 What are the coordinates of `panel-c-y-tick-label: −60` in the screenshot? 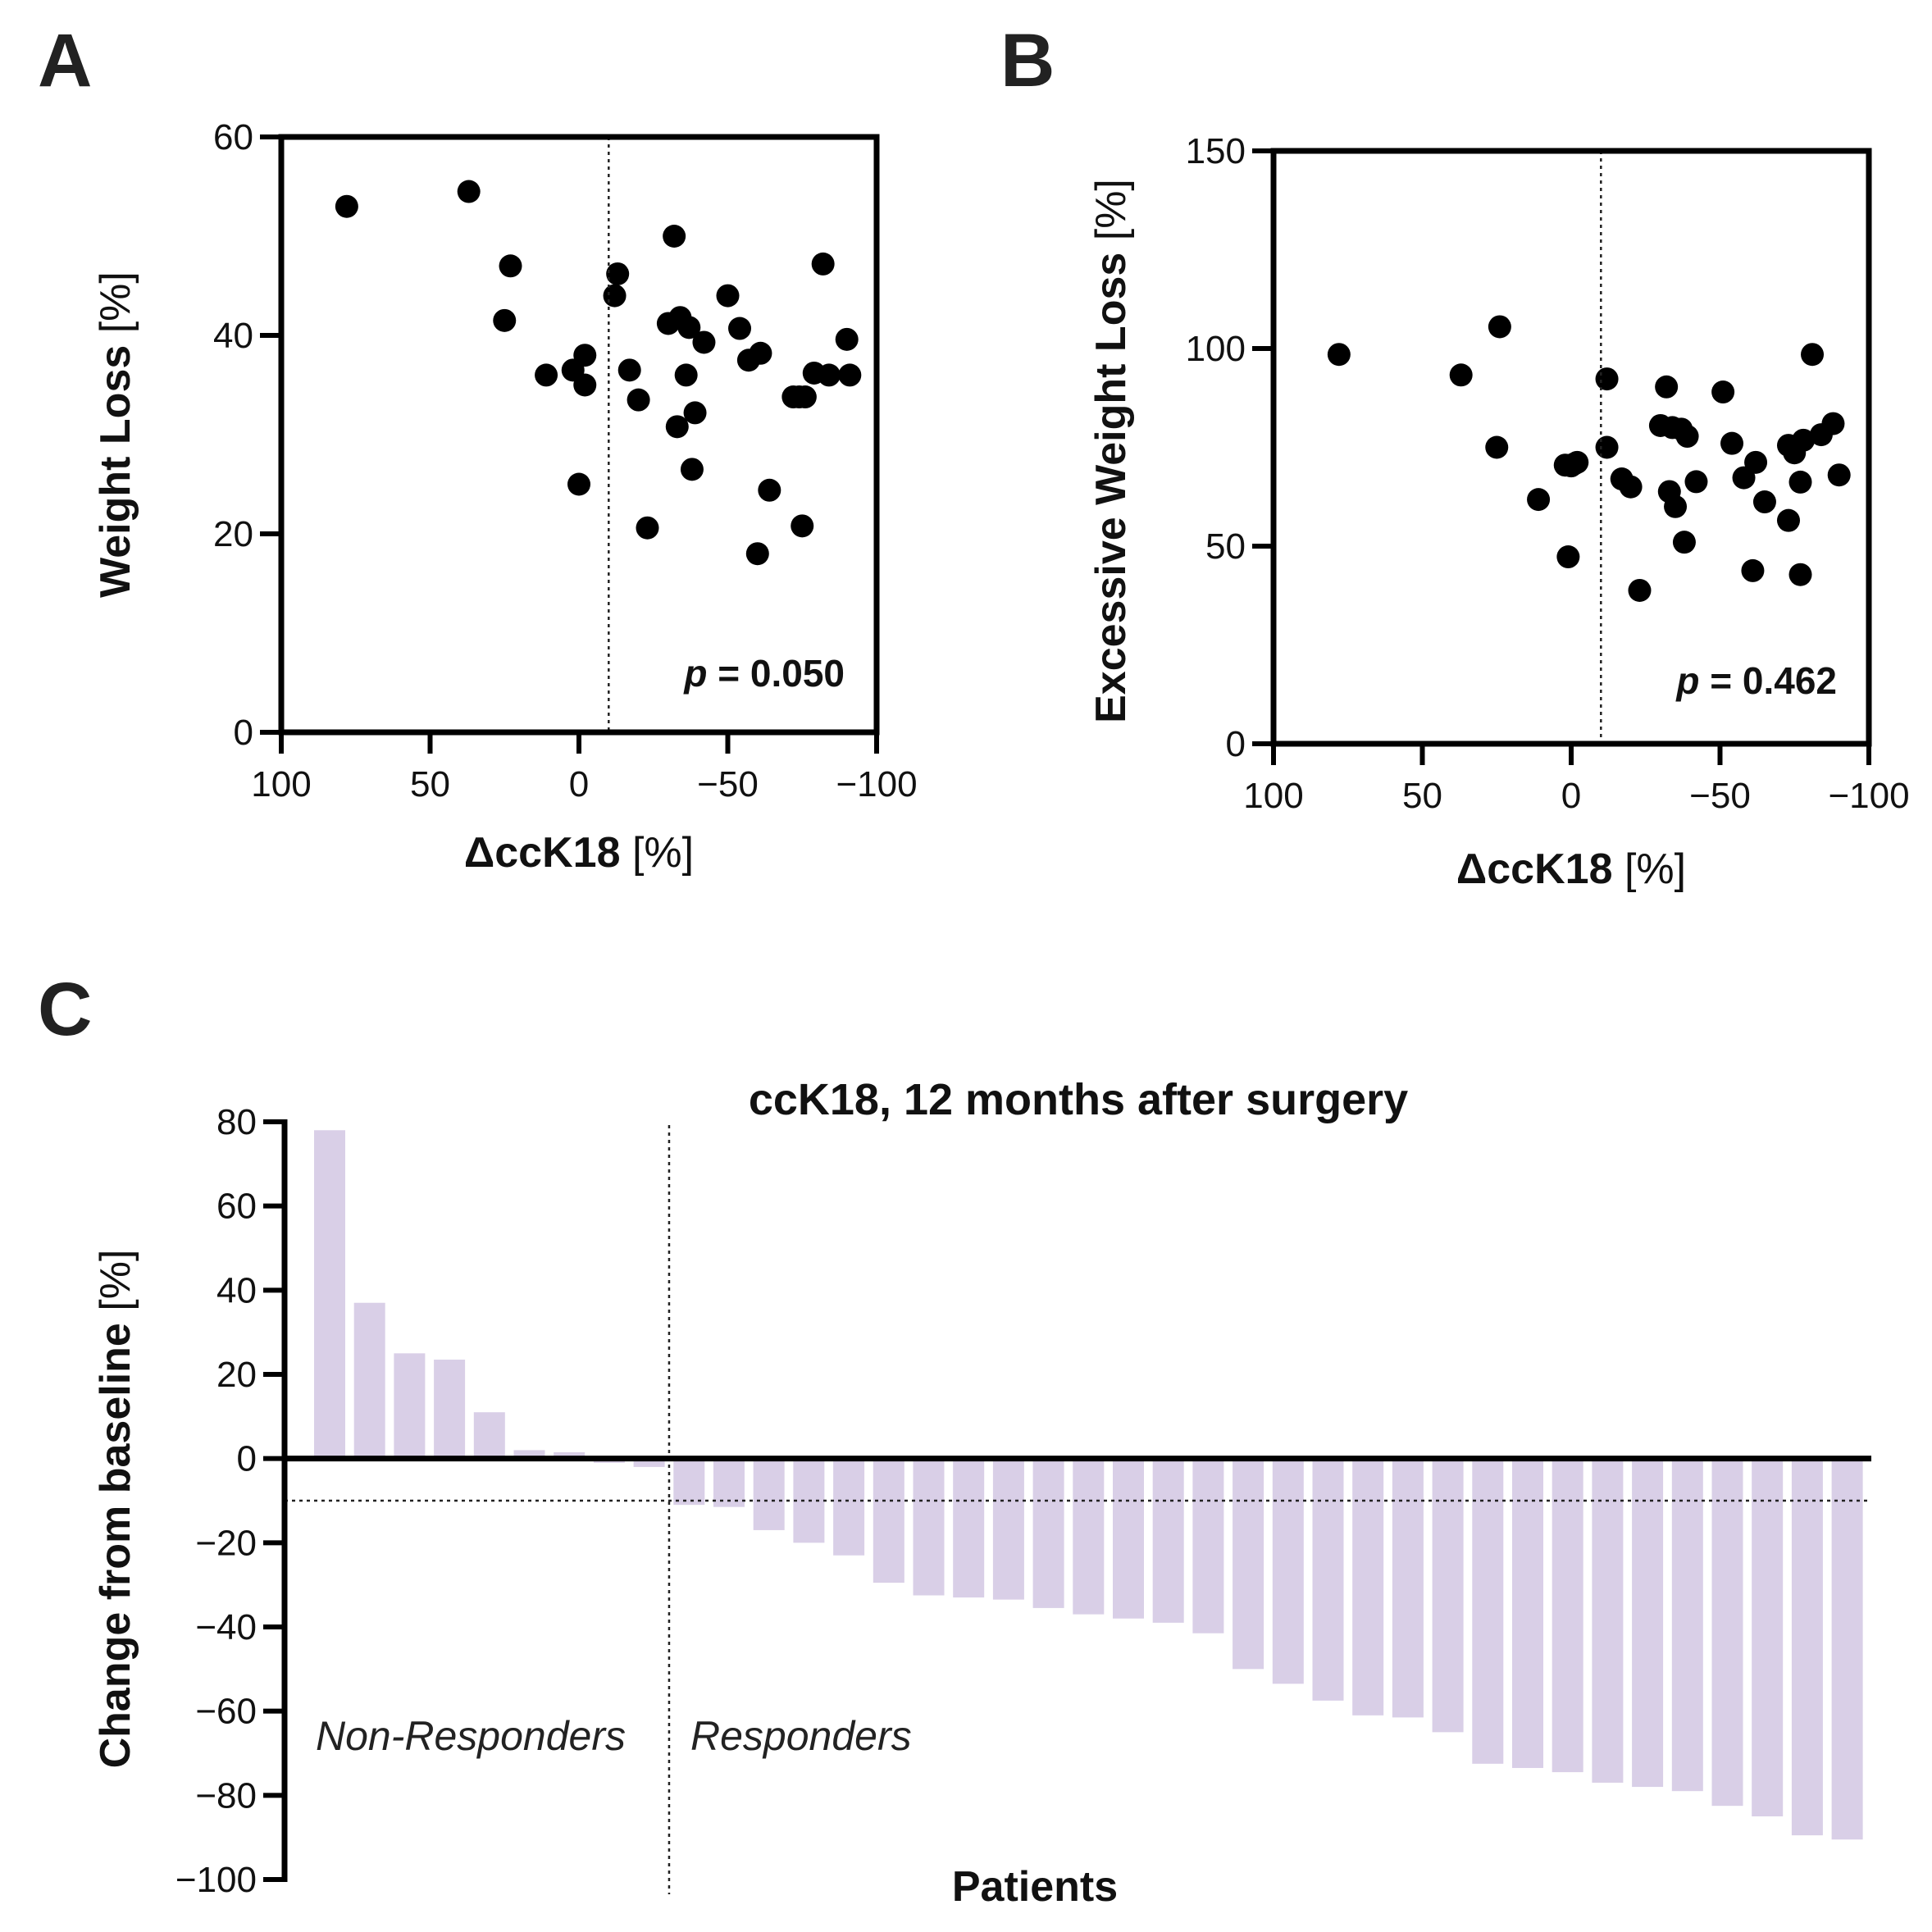 It's located at (226, 1712).